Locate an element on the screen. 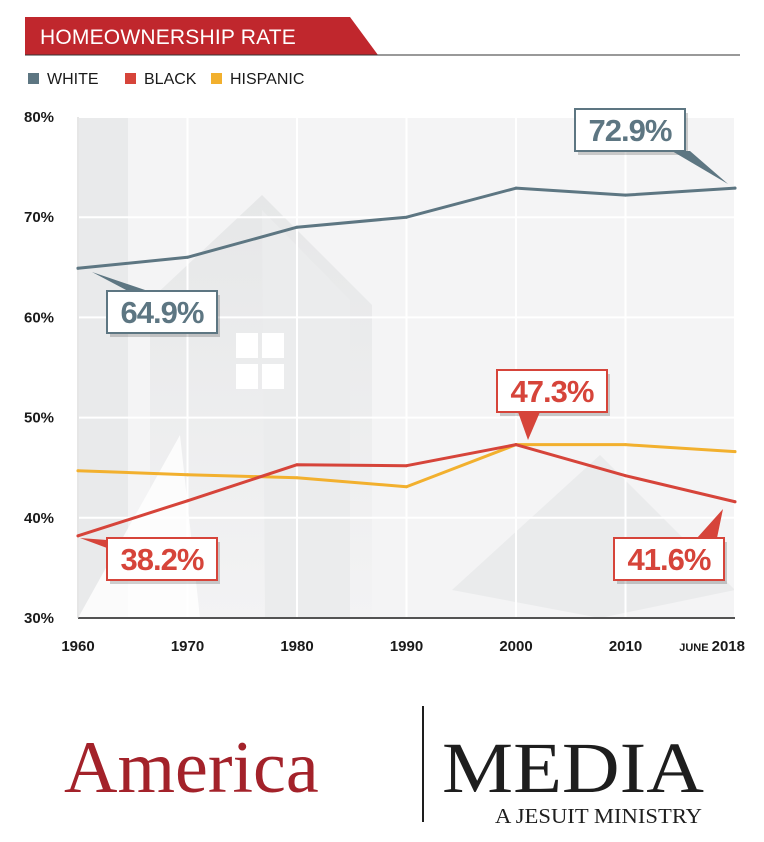  title-banner is located at coordinates (201, 36).